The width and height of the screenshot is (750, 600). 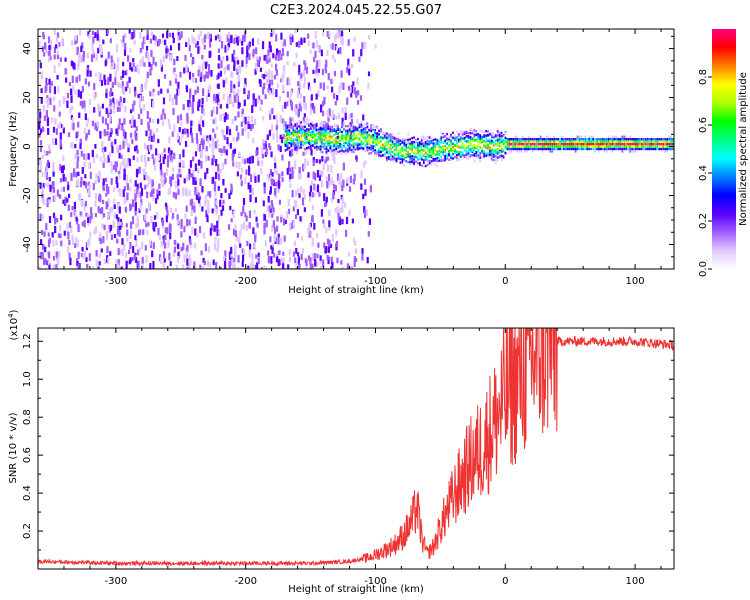 What do you see at coordinates (245, 281) in the screenshot?
I see `heatmap-x-tick-label: -200` at bounding box center [245, 281].